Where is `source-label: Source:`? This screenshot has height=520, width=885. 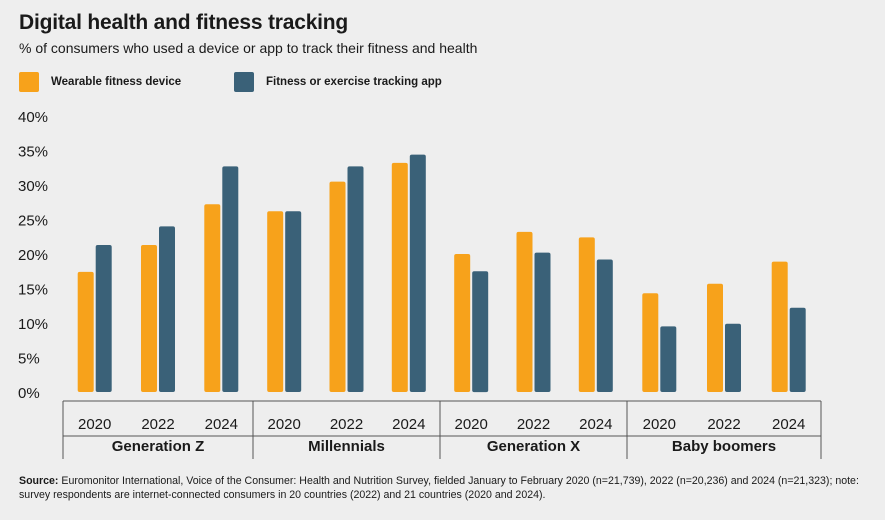 source-label: Source: is located at coordinates (39, 481).